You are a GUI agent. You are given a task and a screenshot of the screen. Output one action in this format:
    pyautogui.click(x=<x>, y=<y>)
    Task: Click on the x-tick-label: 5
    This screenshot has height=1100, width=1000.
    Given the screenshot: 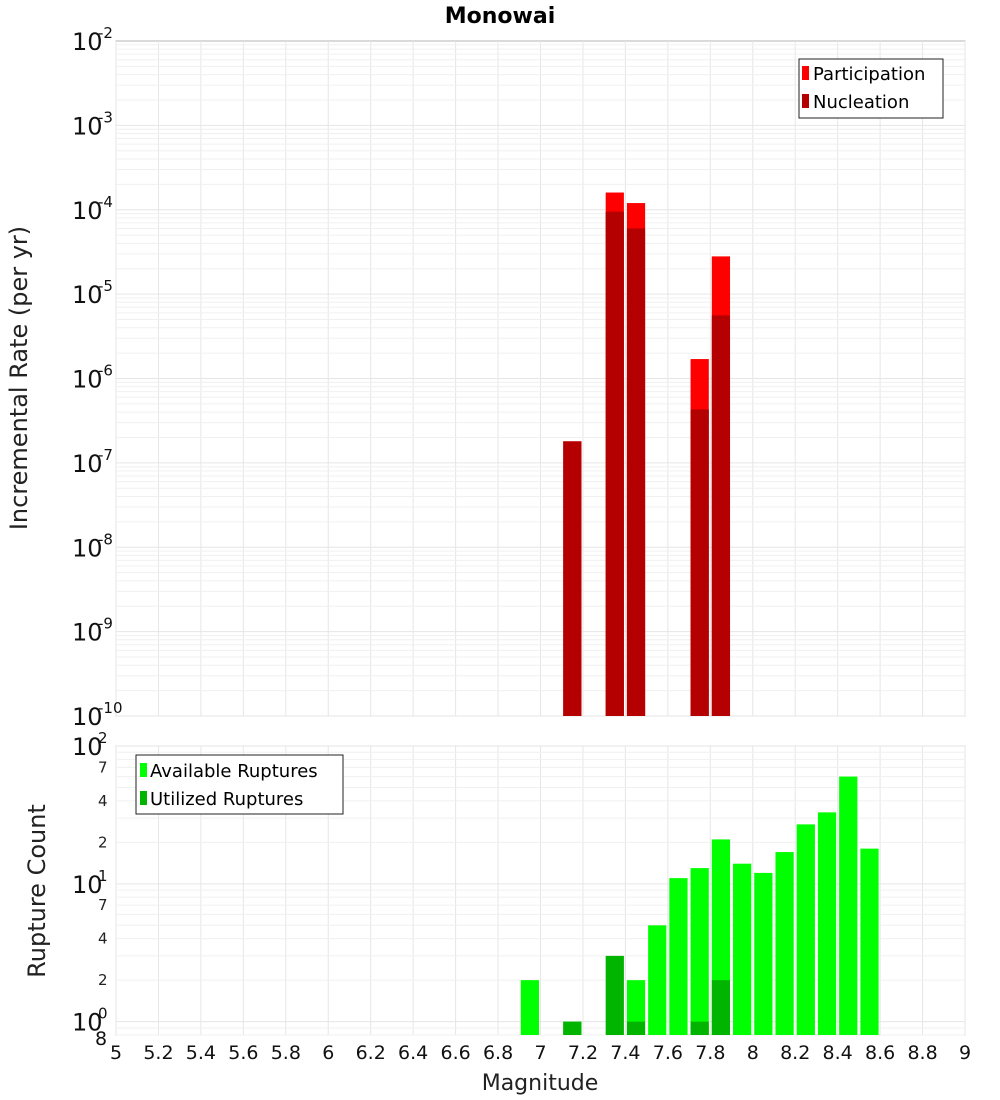 What is the action you would take?
    pyautogui.click(x=116, y=1053)
    